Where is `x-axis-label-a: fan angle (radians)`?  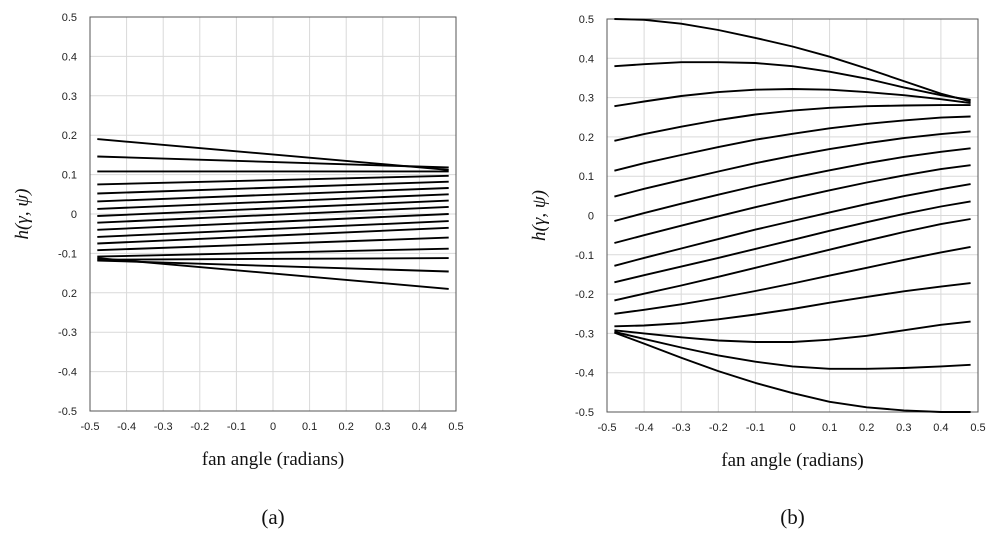
x-axis-label-a: fan angle (radians) is located at coordinates (273, 459).